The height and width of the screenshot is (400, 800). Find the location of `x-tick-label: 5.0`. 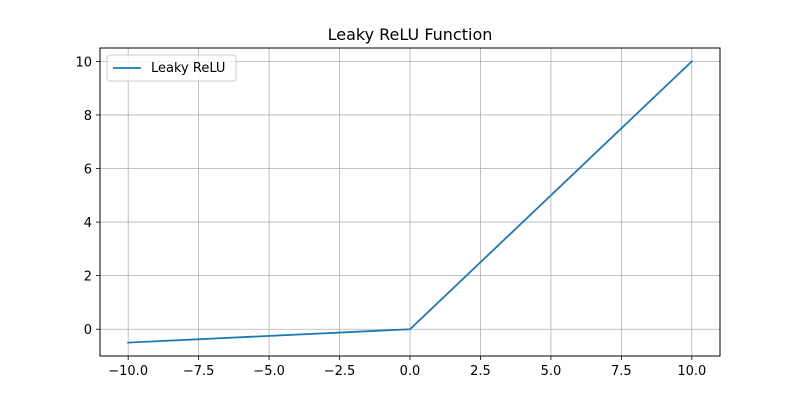

x-tick-label: 5.0 is located at coordinates (551, 371).